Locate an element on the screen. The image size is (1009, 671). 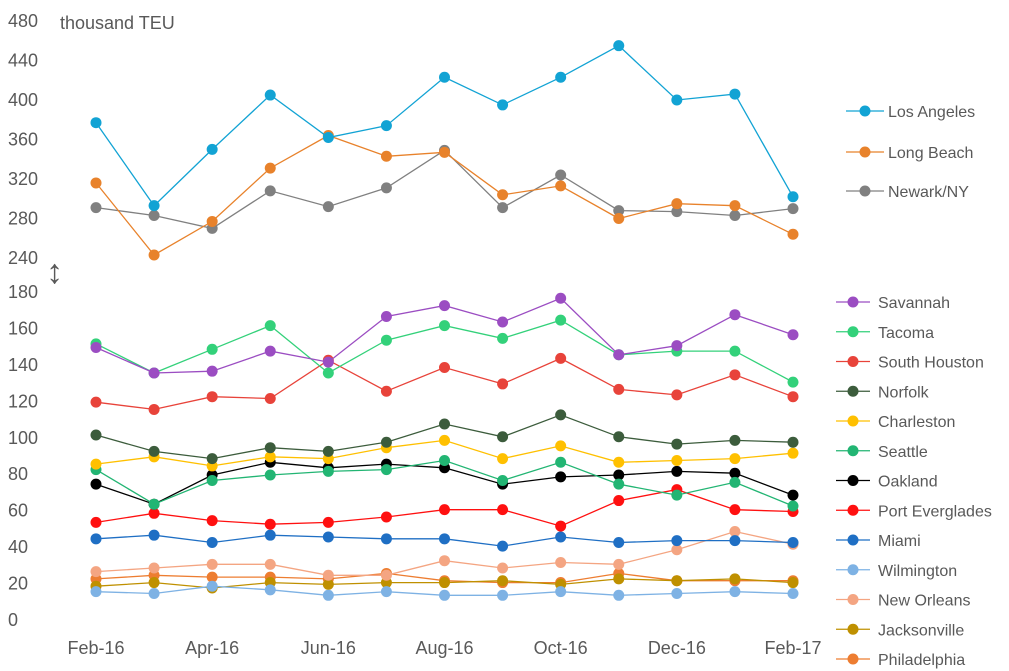
y-tick-label-lower: 120 is located at coordinates (23, 401).